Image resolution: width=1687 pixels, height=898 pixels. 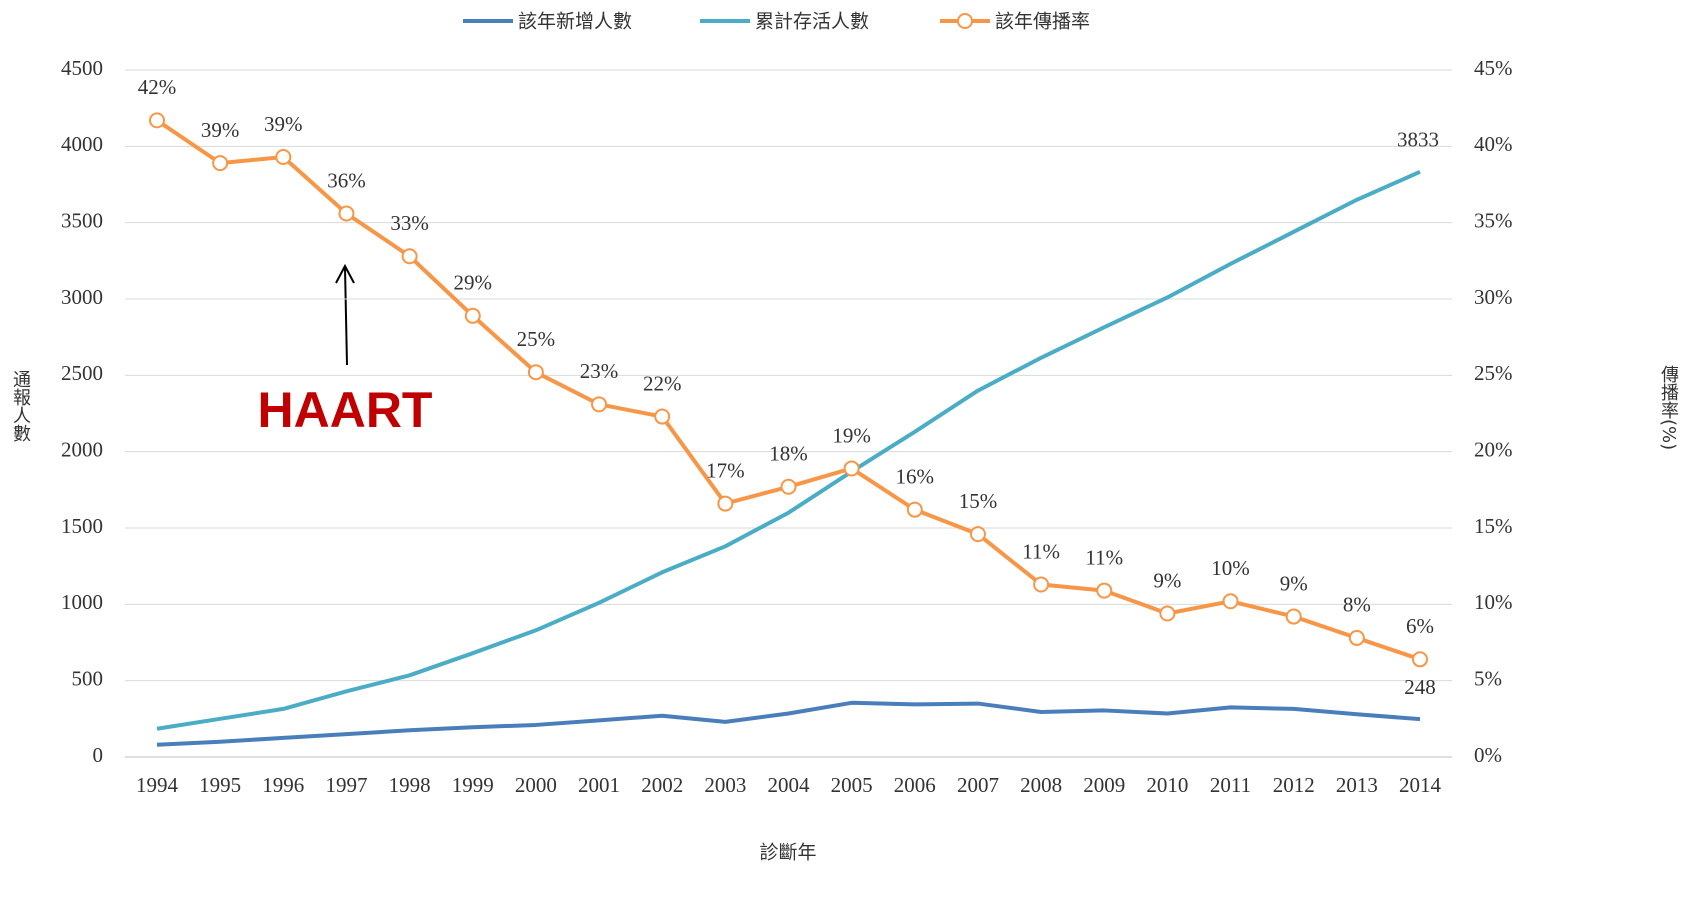 What do you see at coordinates (1493, 449) in the screenshot?
I see `y2-tick-label: 20%` at bounding box center [1493, 449].